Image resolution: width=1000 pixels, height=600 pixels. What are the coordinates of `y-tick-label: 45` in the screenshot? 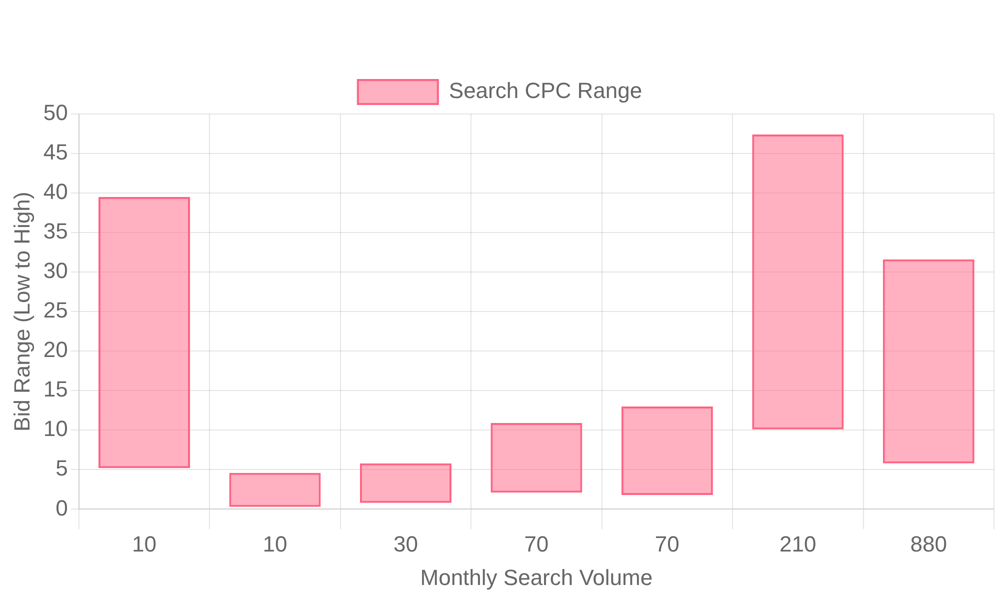 It's located at (55, 152).